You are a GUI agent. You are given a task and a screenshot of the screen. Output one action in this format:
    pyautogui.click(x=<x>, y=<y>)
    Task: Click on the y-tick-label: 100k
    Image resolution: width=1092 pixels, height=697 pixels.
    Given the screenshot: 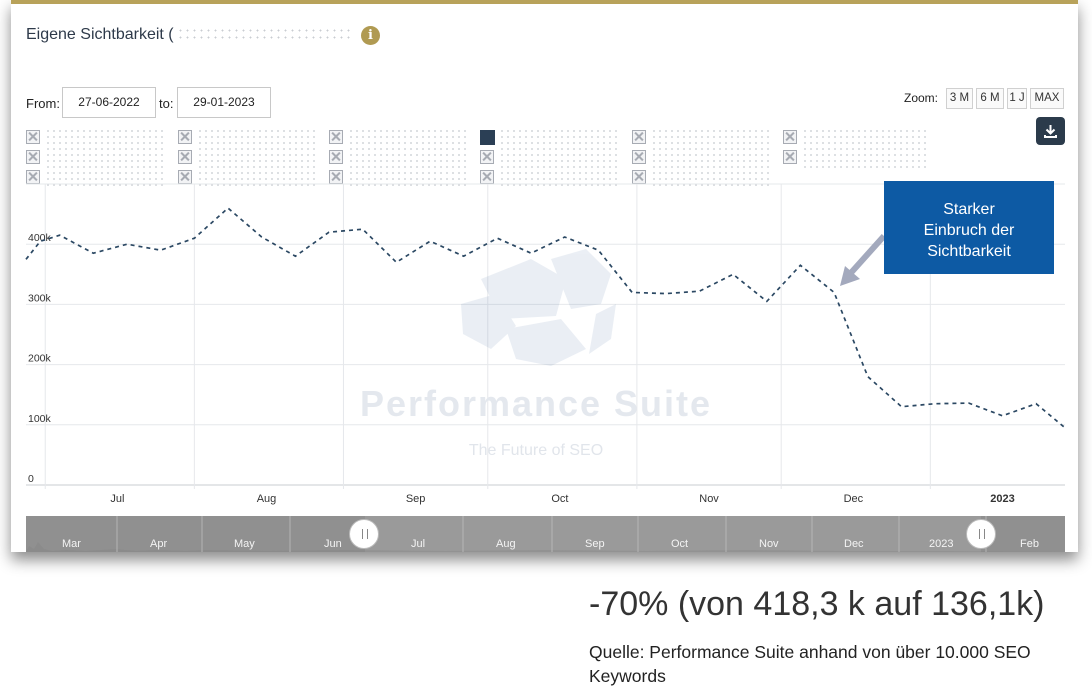 What is the action you would take?
    pyautogui.click(x=40, y=419)
    